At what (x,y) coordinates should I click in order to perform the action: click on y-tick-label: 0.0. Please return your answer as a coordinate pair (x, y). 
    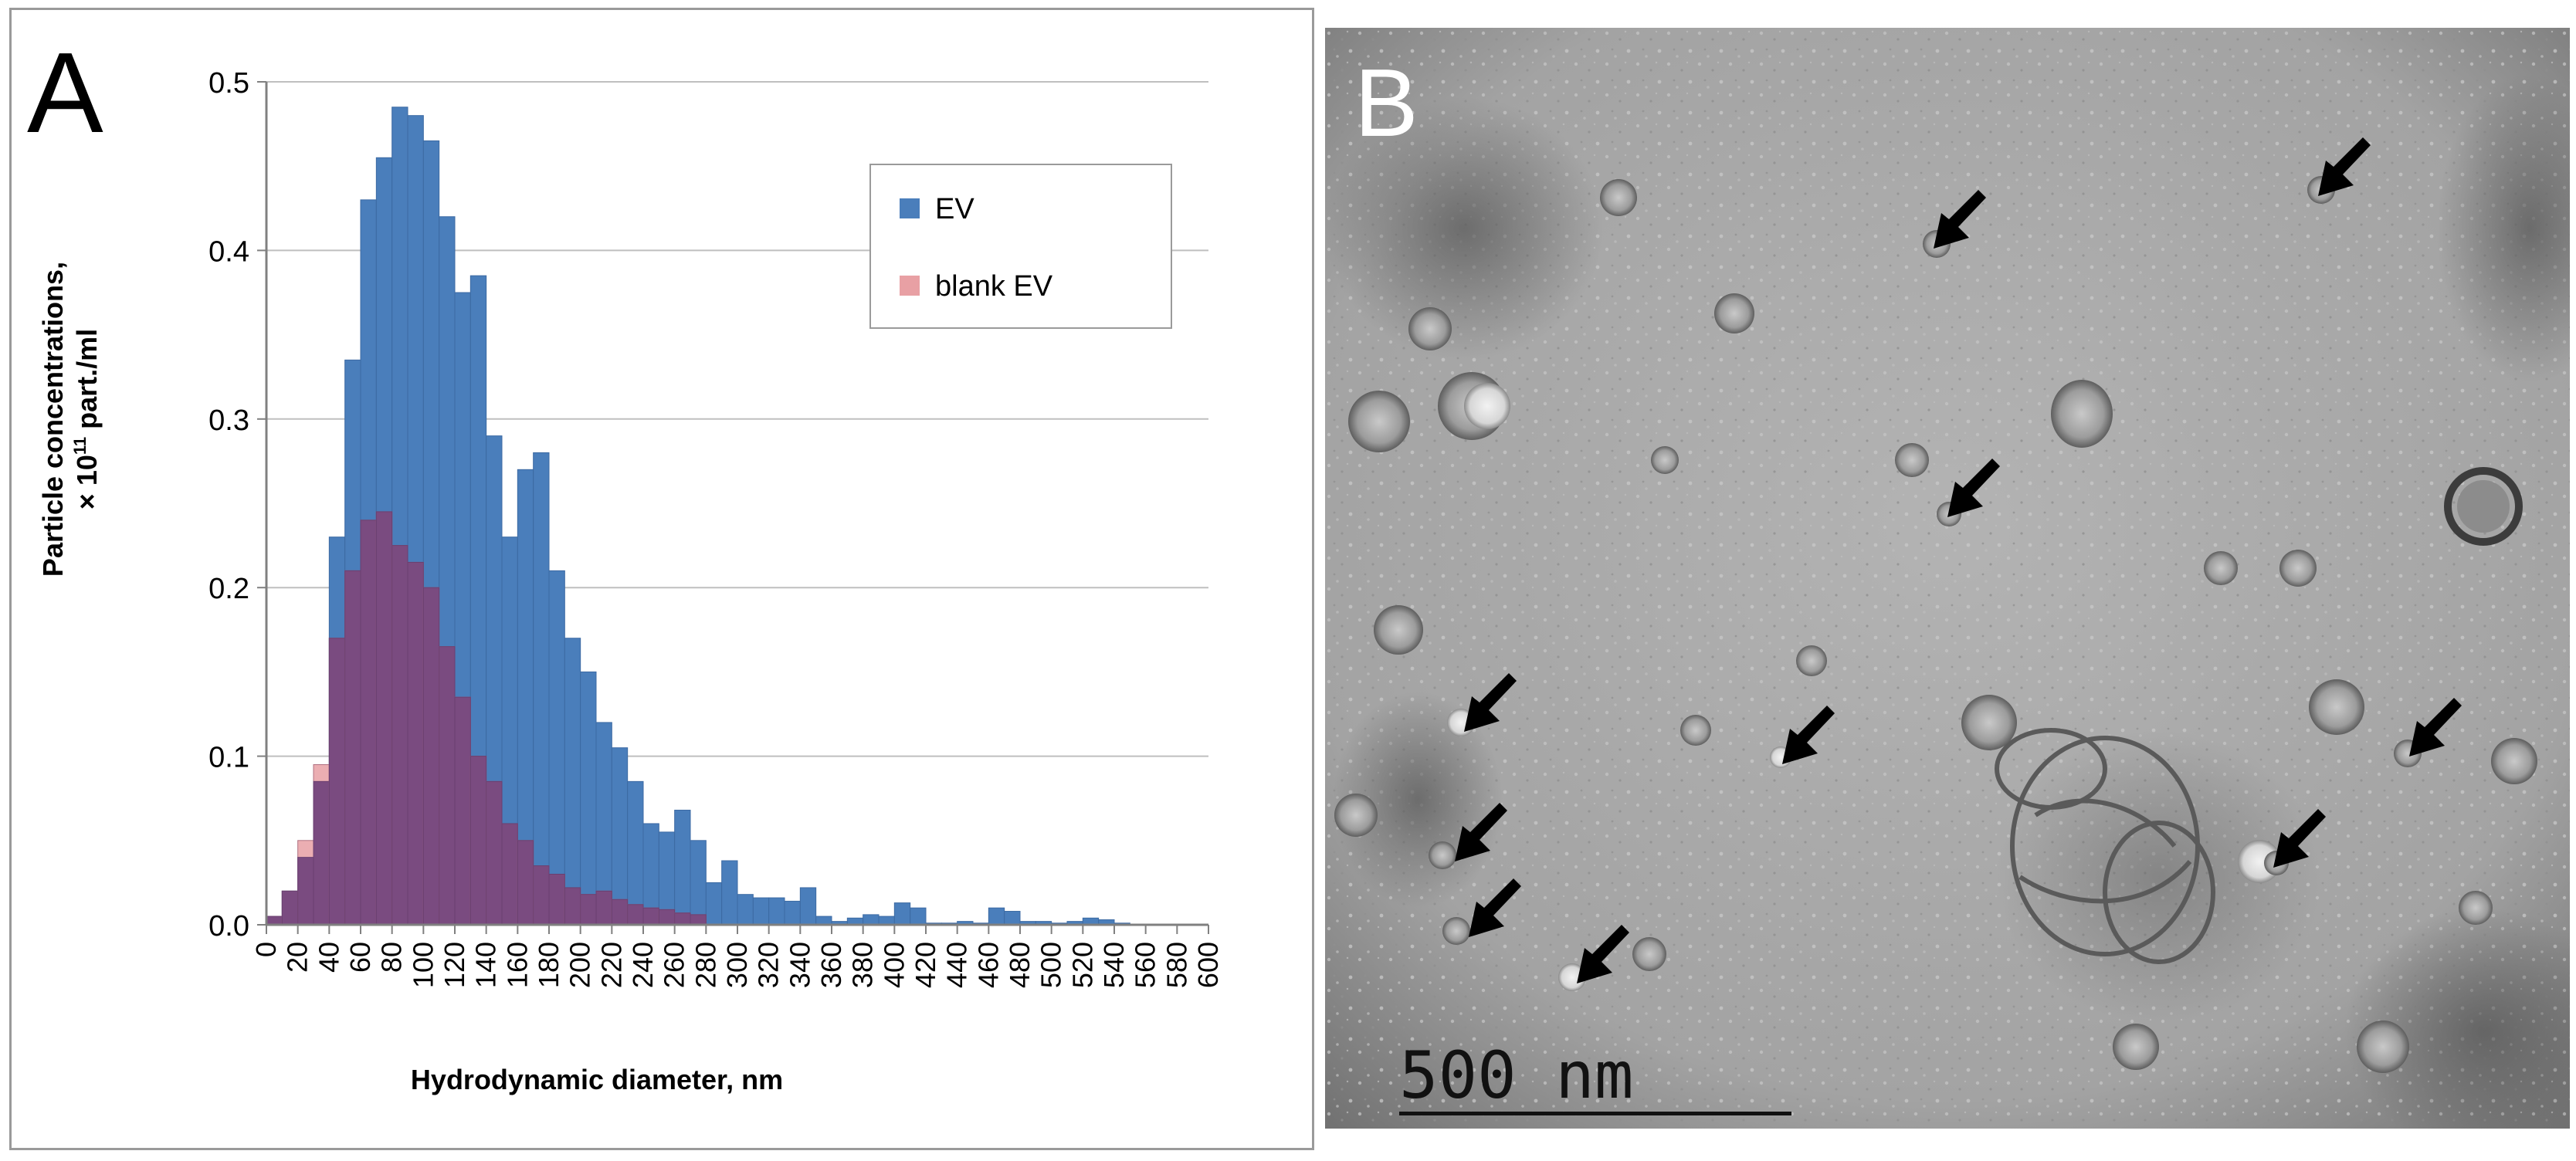
    Looking at the image, I should click on (228, 927).